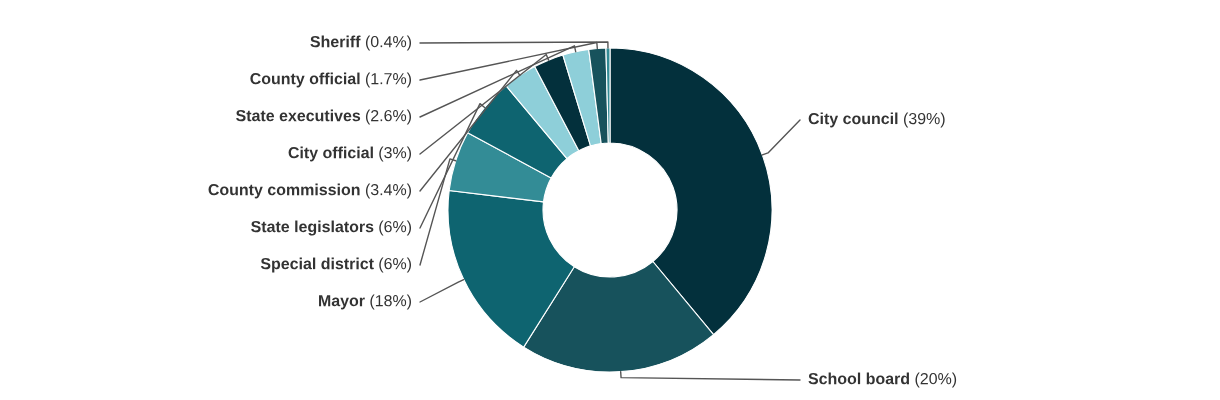 This screenshot has width=1220, height=400. What do you see at coordinates (388, 43) in the screenshot?
I see `data-label: (0.4%)` at bounding box center [388, 43].